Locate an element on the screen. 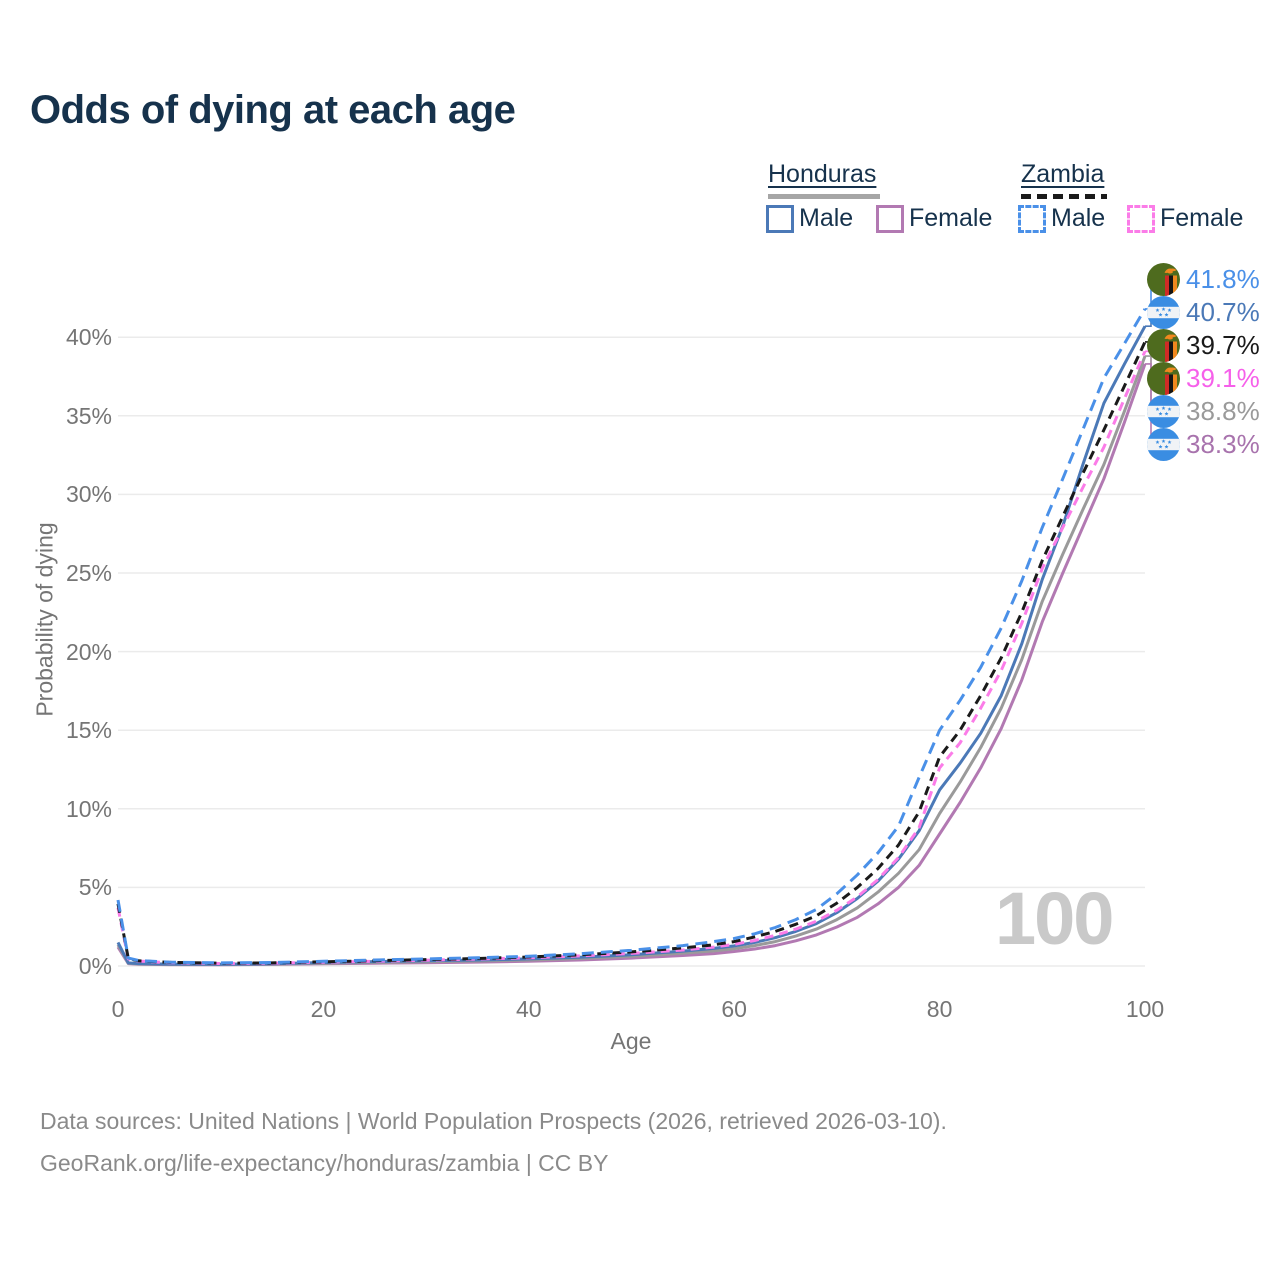  y-axis-label: Probability of dying is located at coordinates (44, 619).